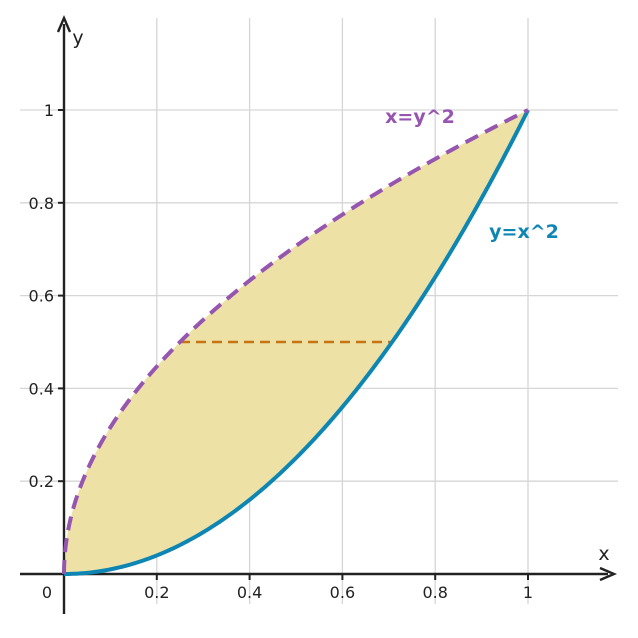  I want to click on series-label-y-equals-x-squared: y=x^2, so click(524, 232).